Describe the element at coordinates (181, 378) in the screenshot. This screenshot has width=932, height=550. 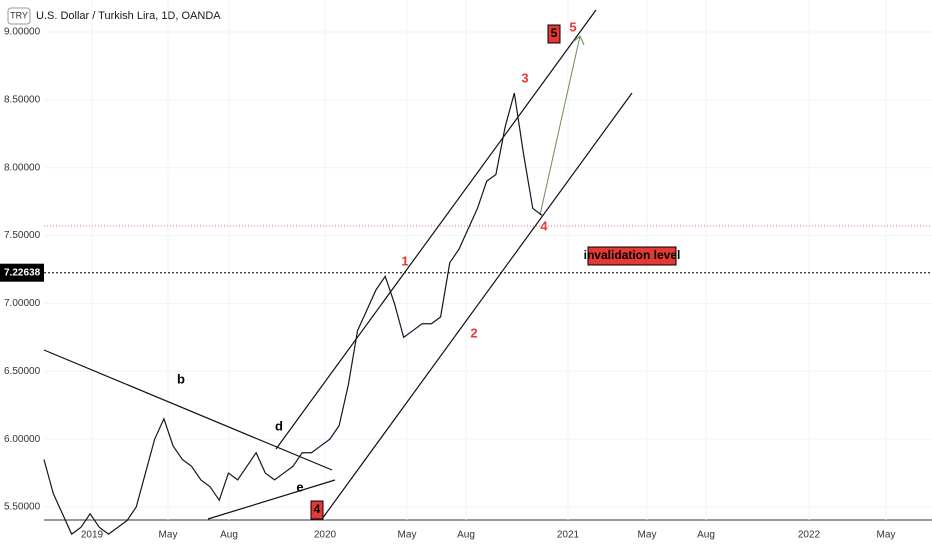
I see `annotation: b` at that location.